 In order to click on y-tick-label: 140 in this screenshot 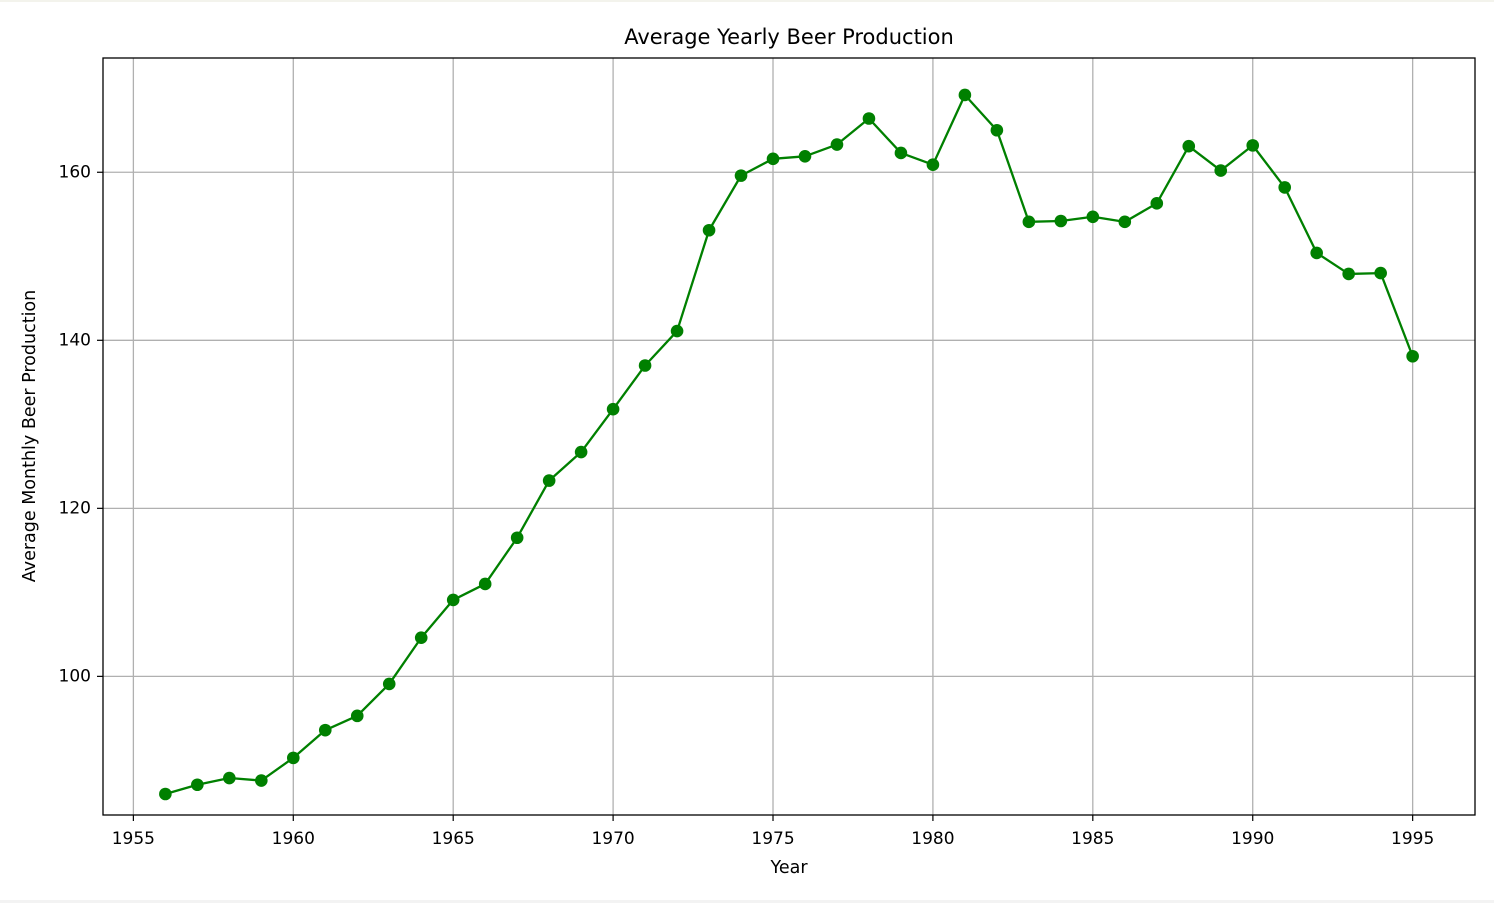, I will do `click(75, 340)`.